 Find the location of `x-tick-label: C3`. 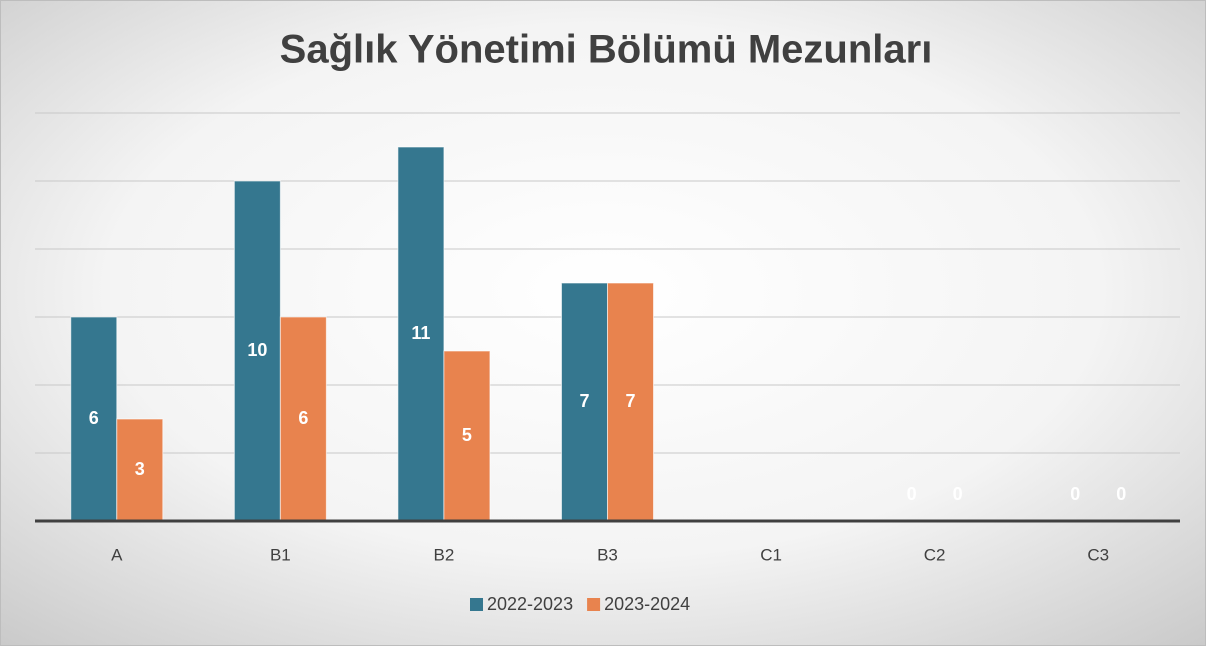

x-tick-label: C3 is located at coordinates (1098, 554).